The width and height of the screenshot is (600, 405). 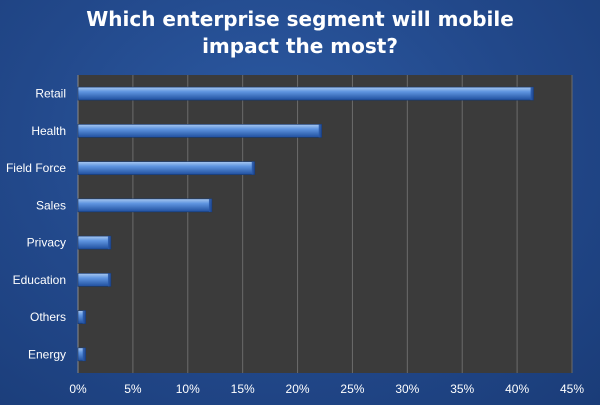 What do you see at coordinates (51, 205) in the screenshot?
I see `y-category-label: Sales` at bounding box center [51, 205].